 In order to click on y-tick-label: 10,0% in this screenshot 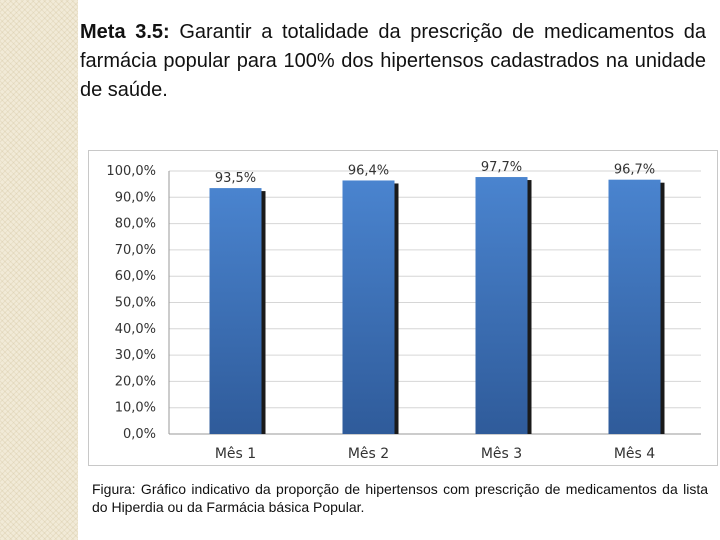, I will do `click(135, 408)`.